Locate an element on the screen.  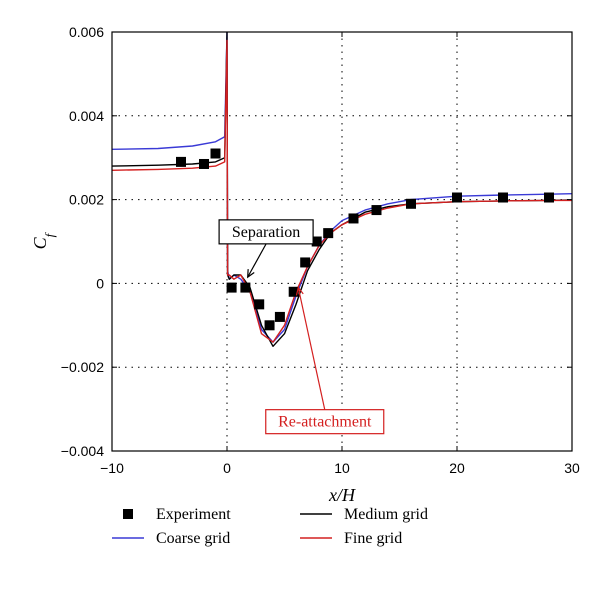
y-tick-label: −0.002 is located at coordinates (82, 367).